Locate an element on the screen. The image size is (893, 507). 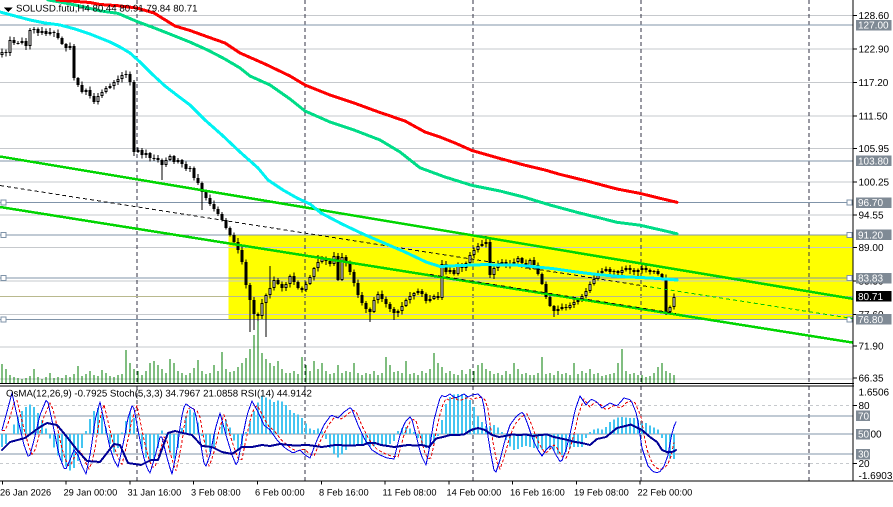
svg-text: 111.50 is located at coordinates (874, 116).